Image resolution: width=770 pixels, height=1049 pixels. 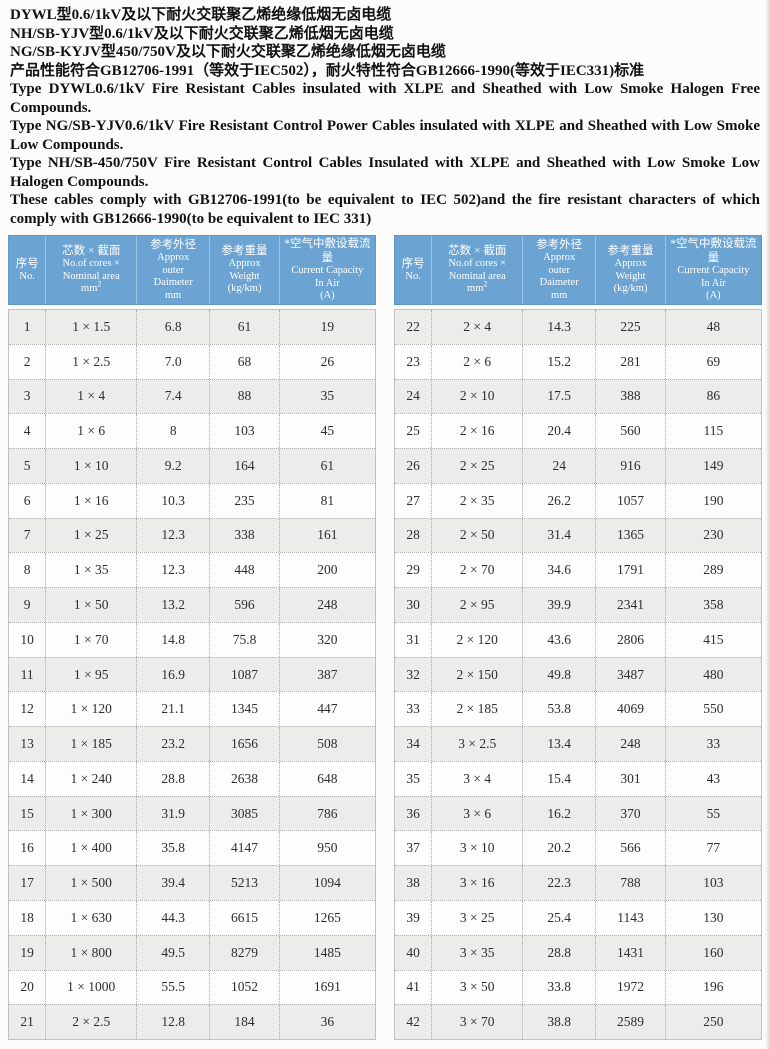 I want to click on table-cell: 1485, so click(x=327, y=952).